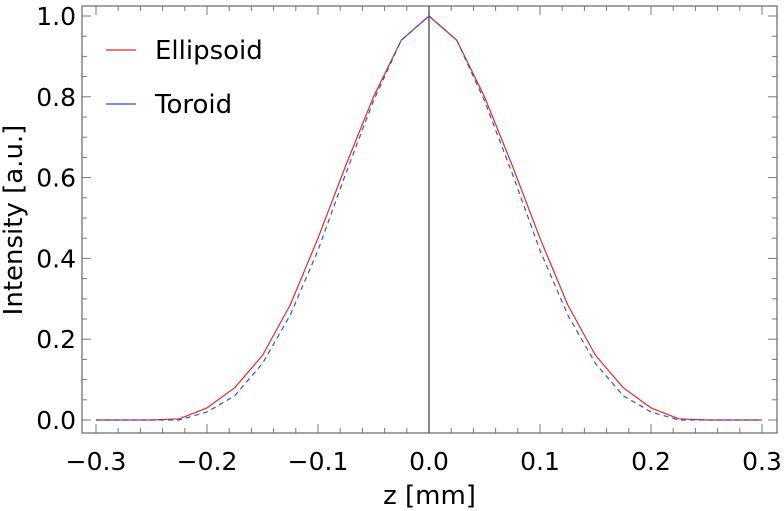  Describe the element at coordinates (56, 339) in the screenshot. I see `y-tick-label: 0.2` at that location.